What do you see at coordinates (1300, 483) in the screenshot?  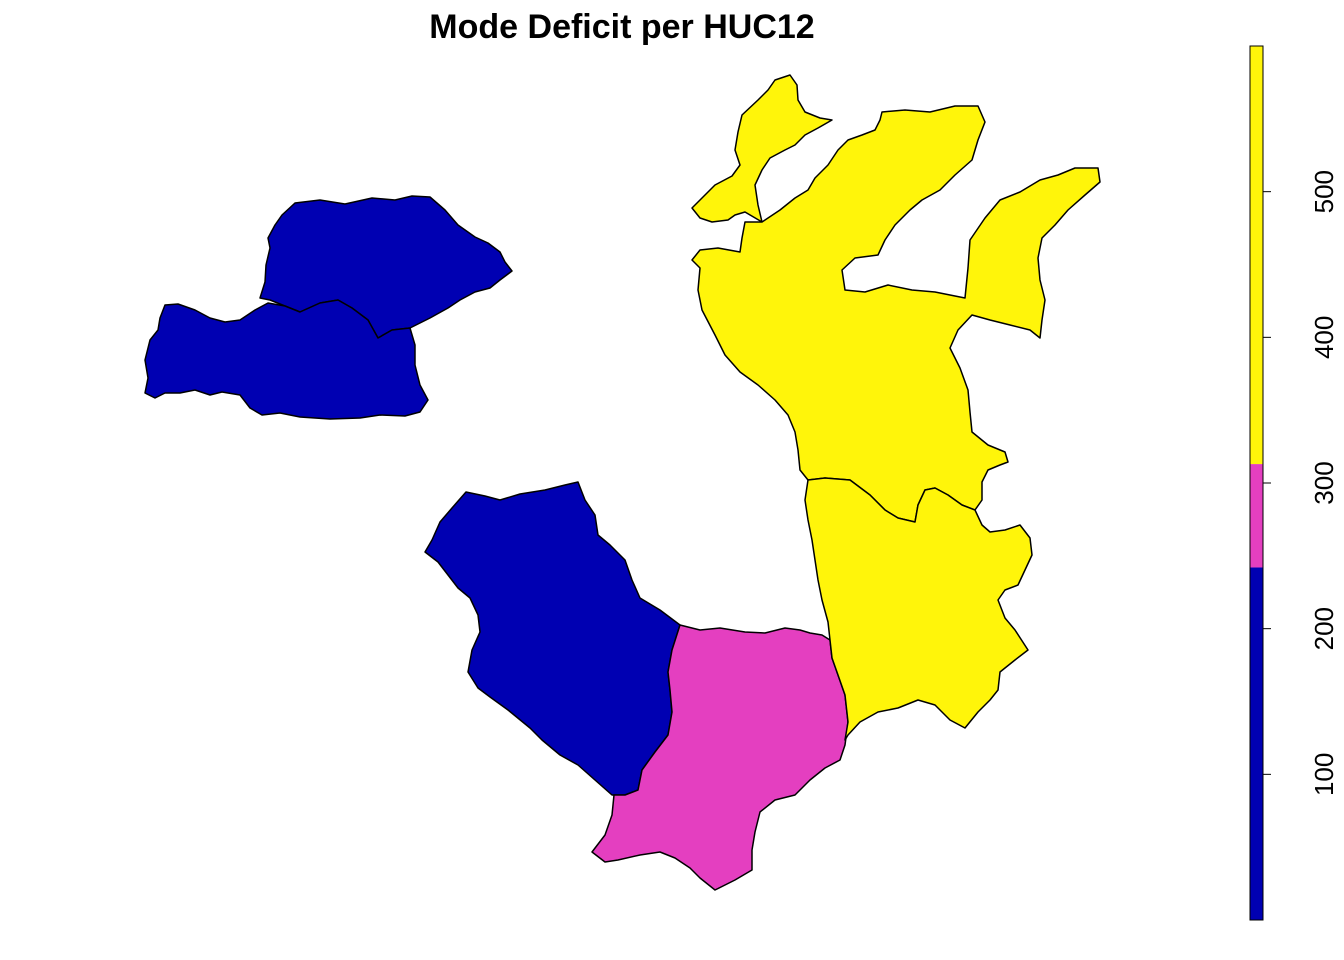 I see `legend-axis: 100 200 300 400 500` at bounding box center [1300, 483].